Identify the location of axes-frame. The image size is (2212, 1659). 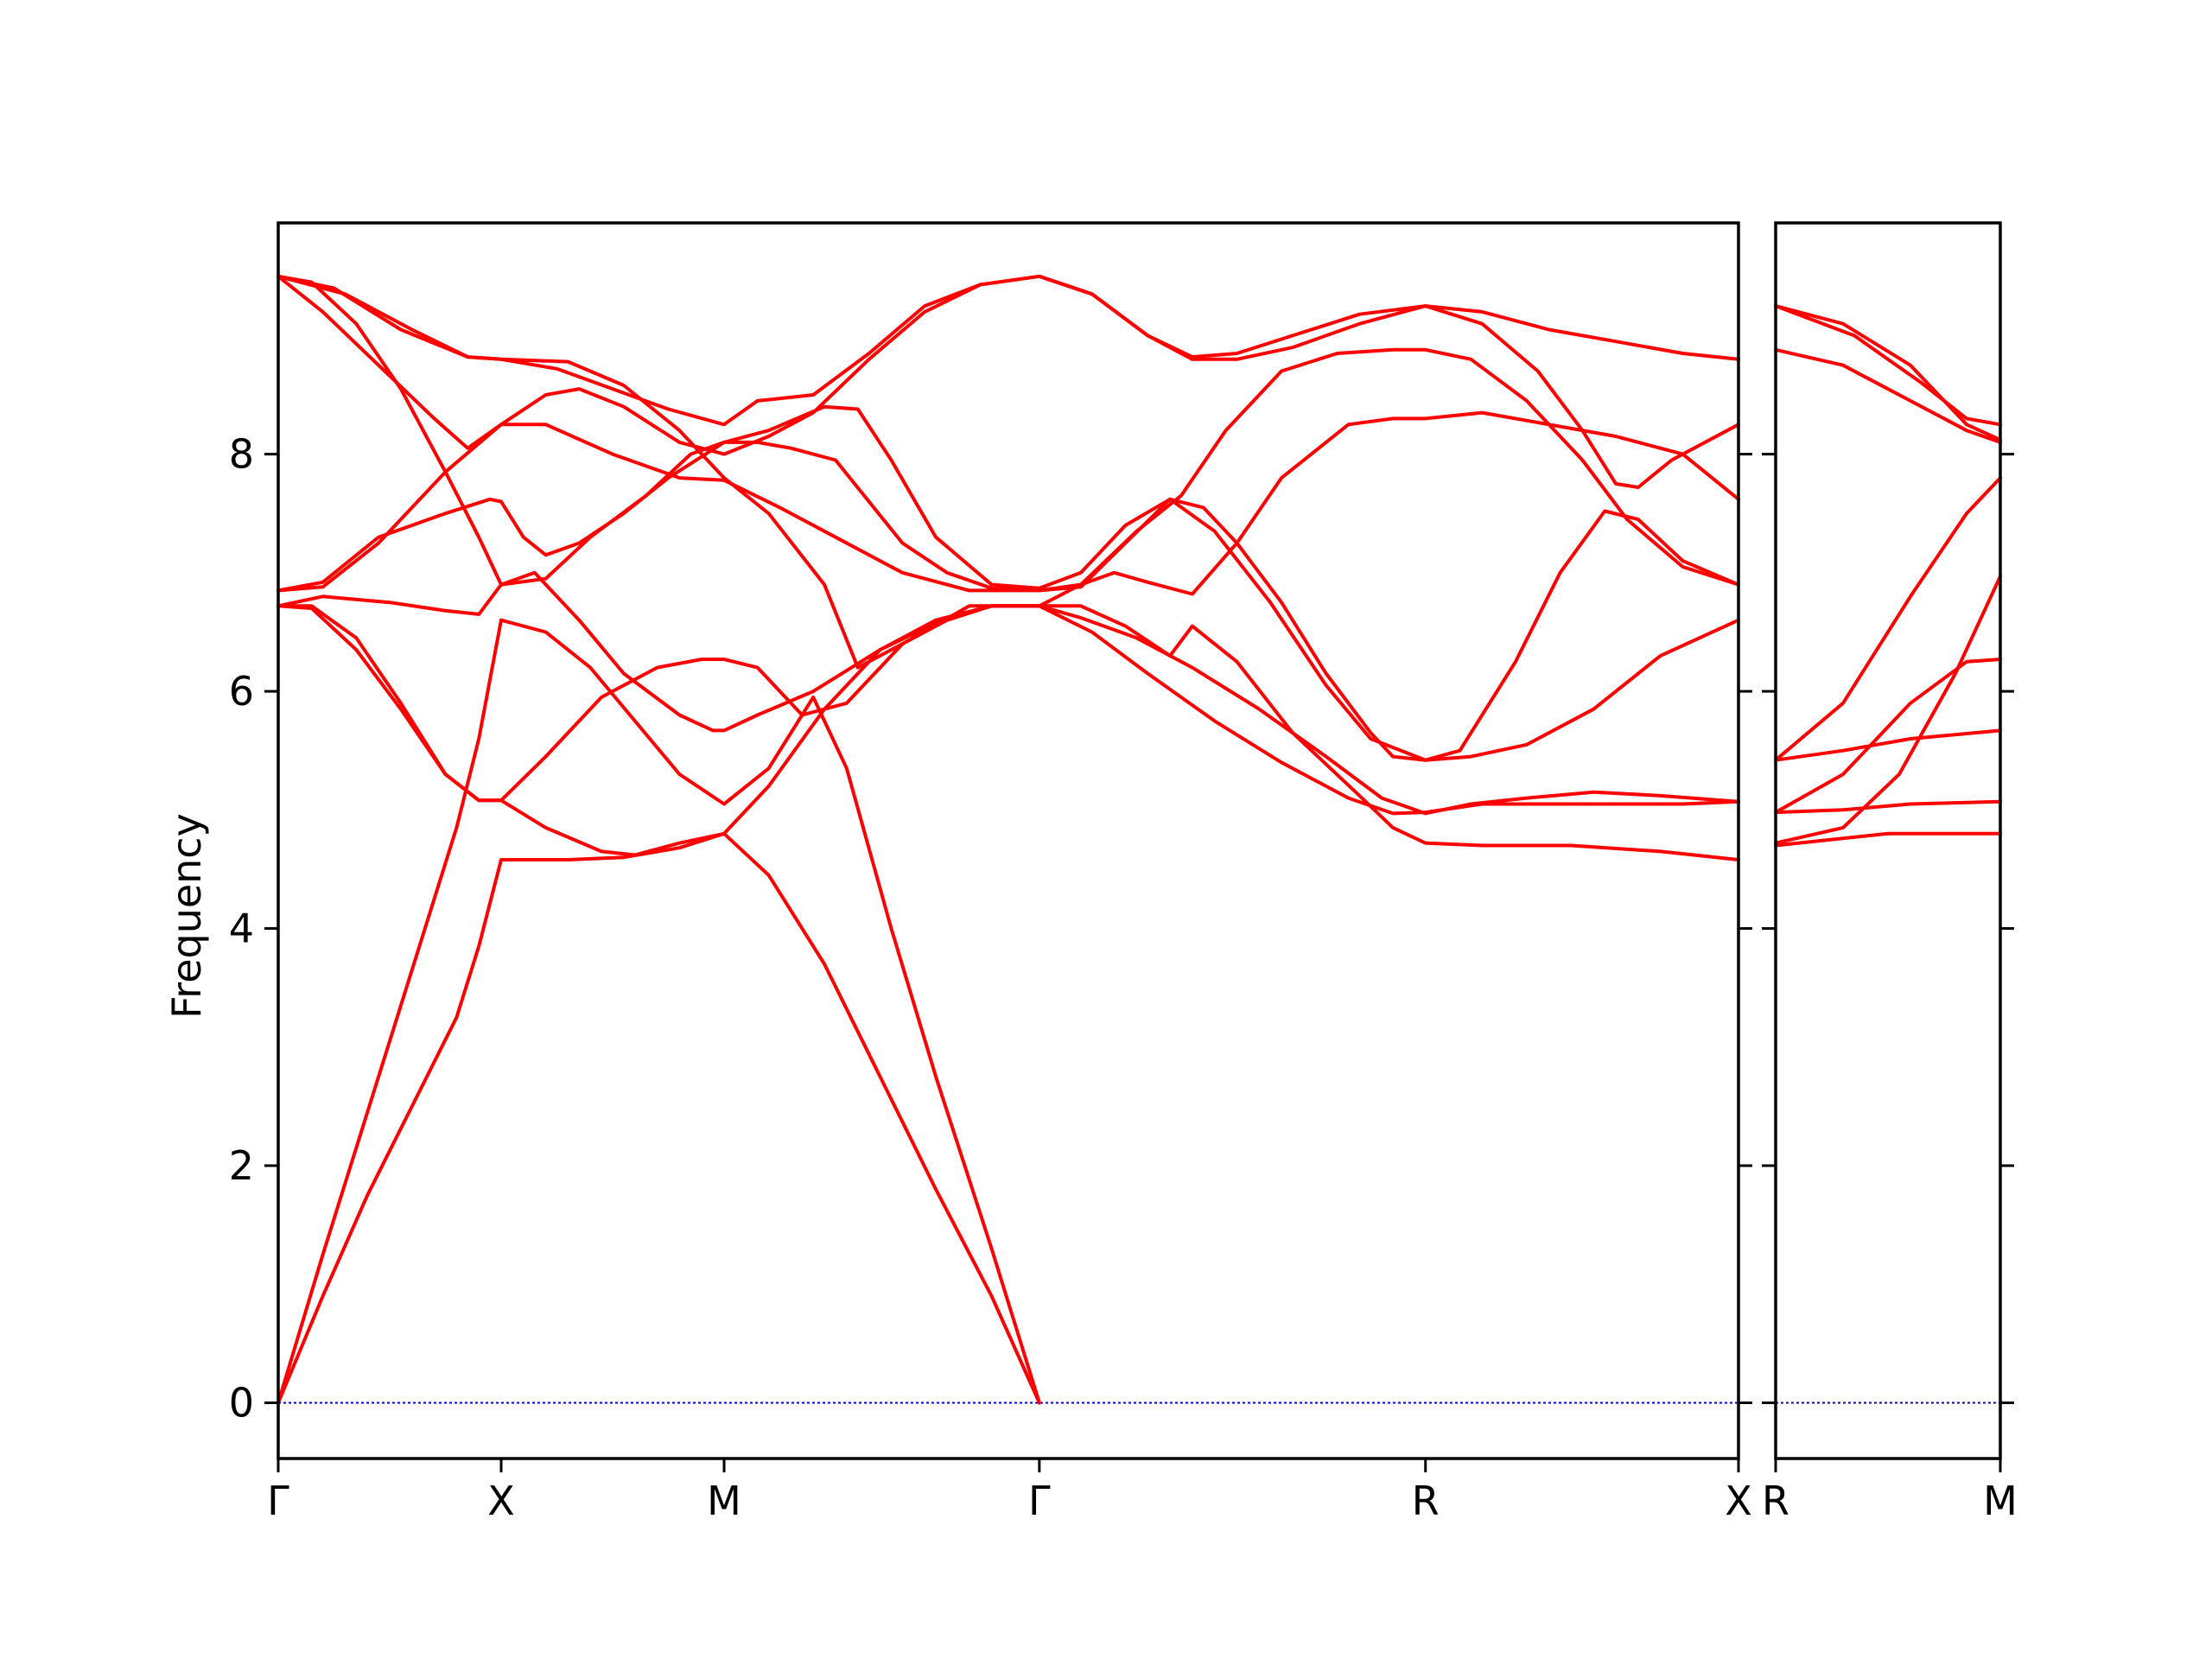
(1888, 840).